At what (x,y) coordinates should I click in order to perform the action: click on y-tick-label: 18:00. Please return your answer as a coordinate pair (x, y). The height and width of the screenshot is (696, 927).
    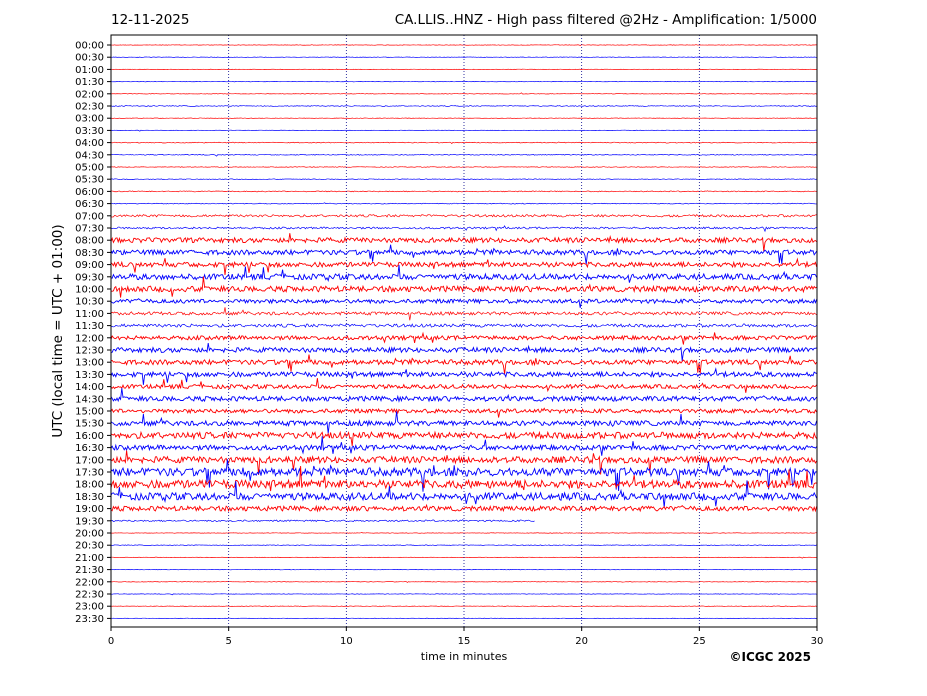
    Looking at the image, I should click on (89, 485).